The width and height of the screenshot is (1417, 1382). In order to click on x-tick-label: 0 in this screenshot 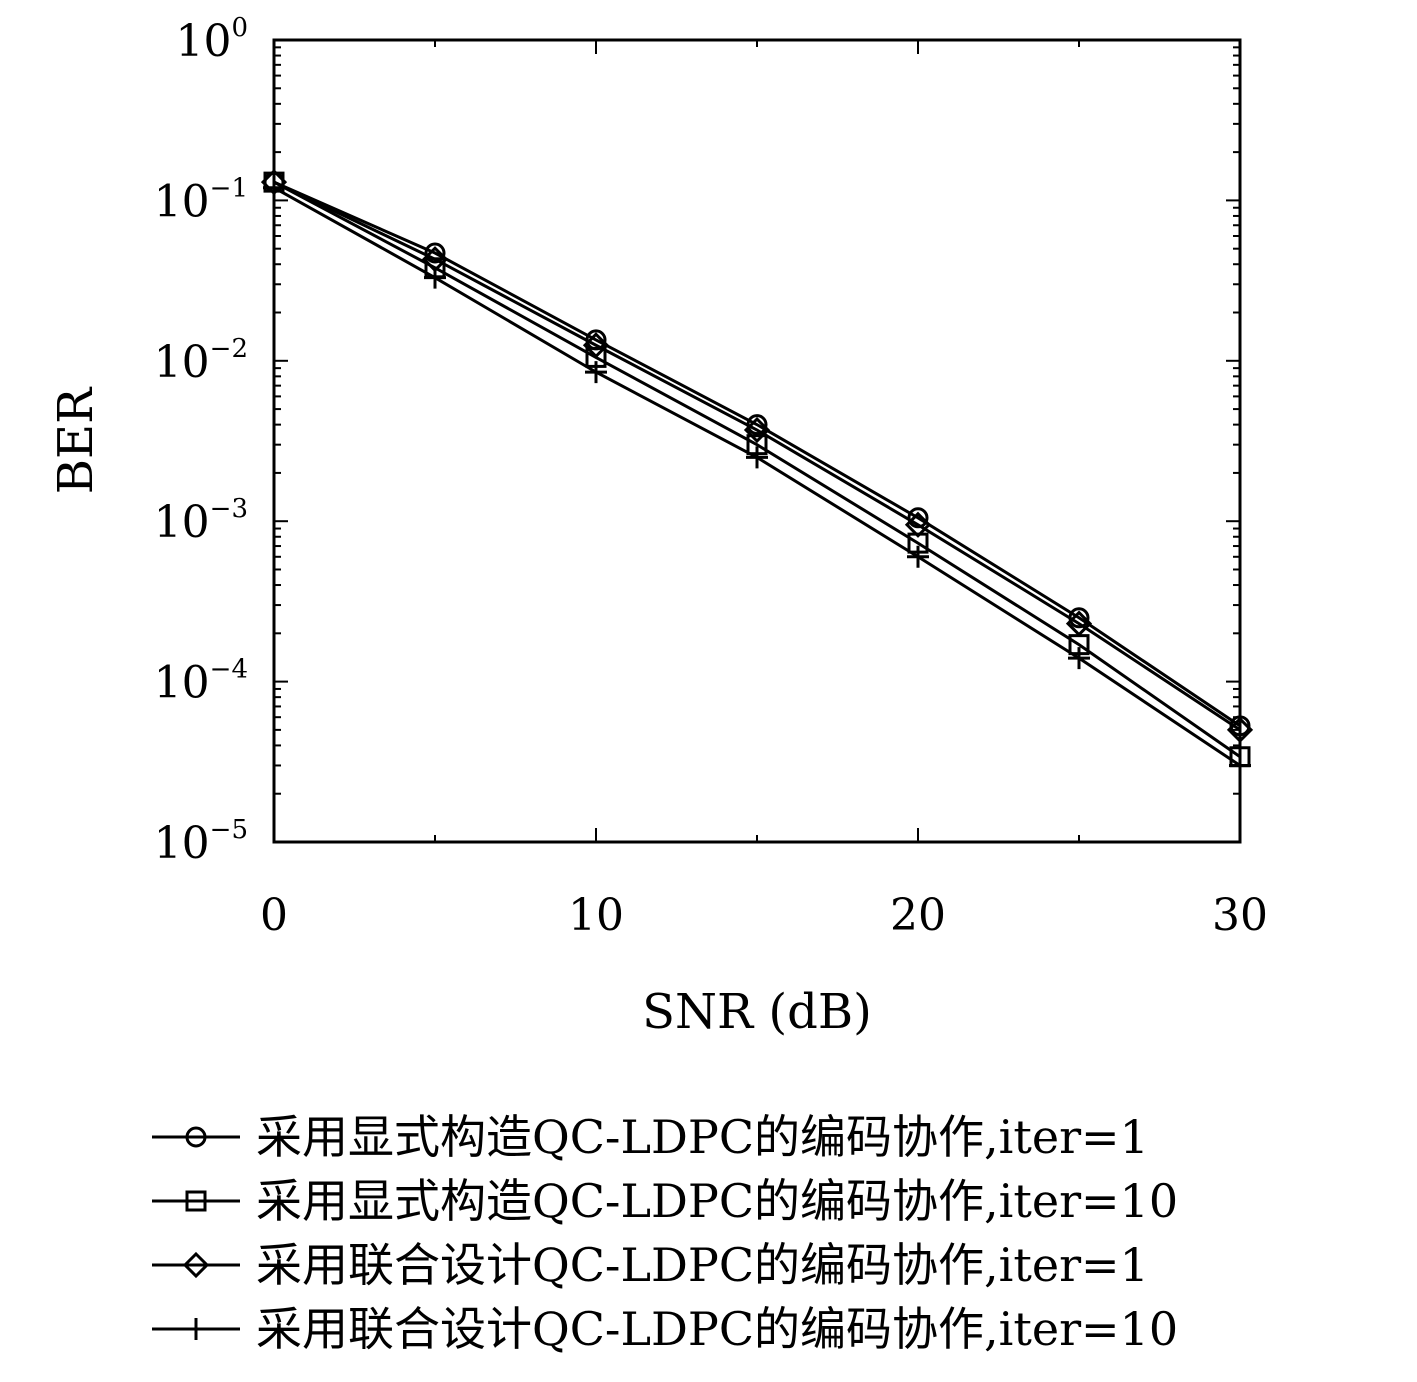, I will do `click(274, 915)`.